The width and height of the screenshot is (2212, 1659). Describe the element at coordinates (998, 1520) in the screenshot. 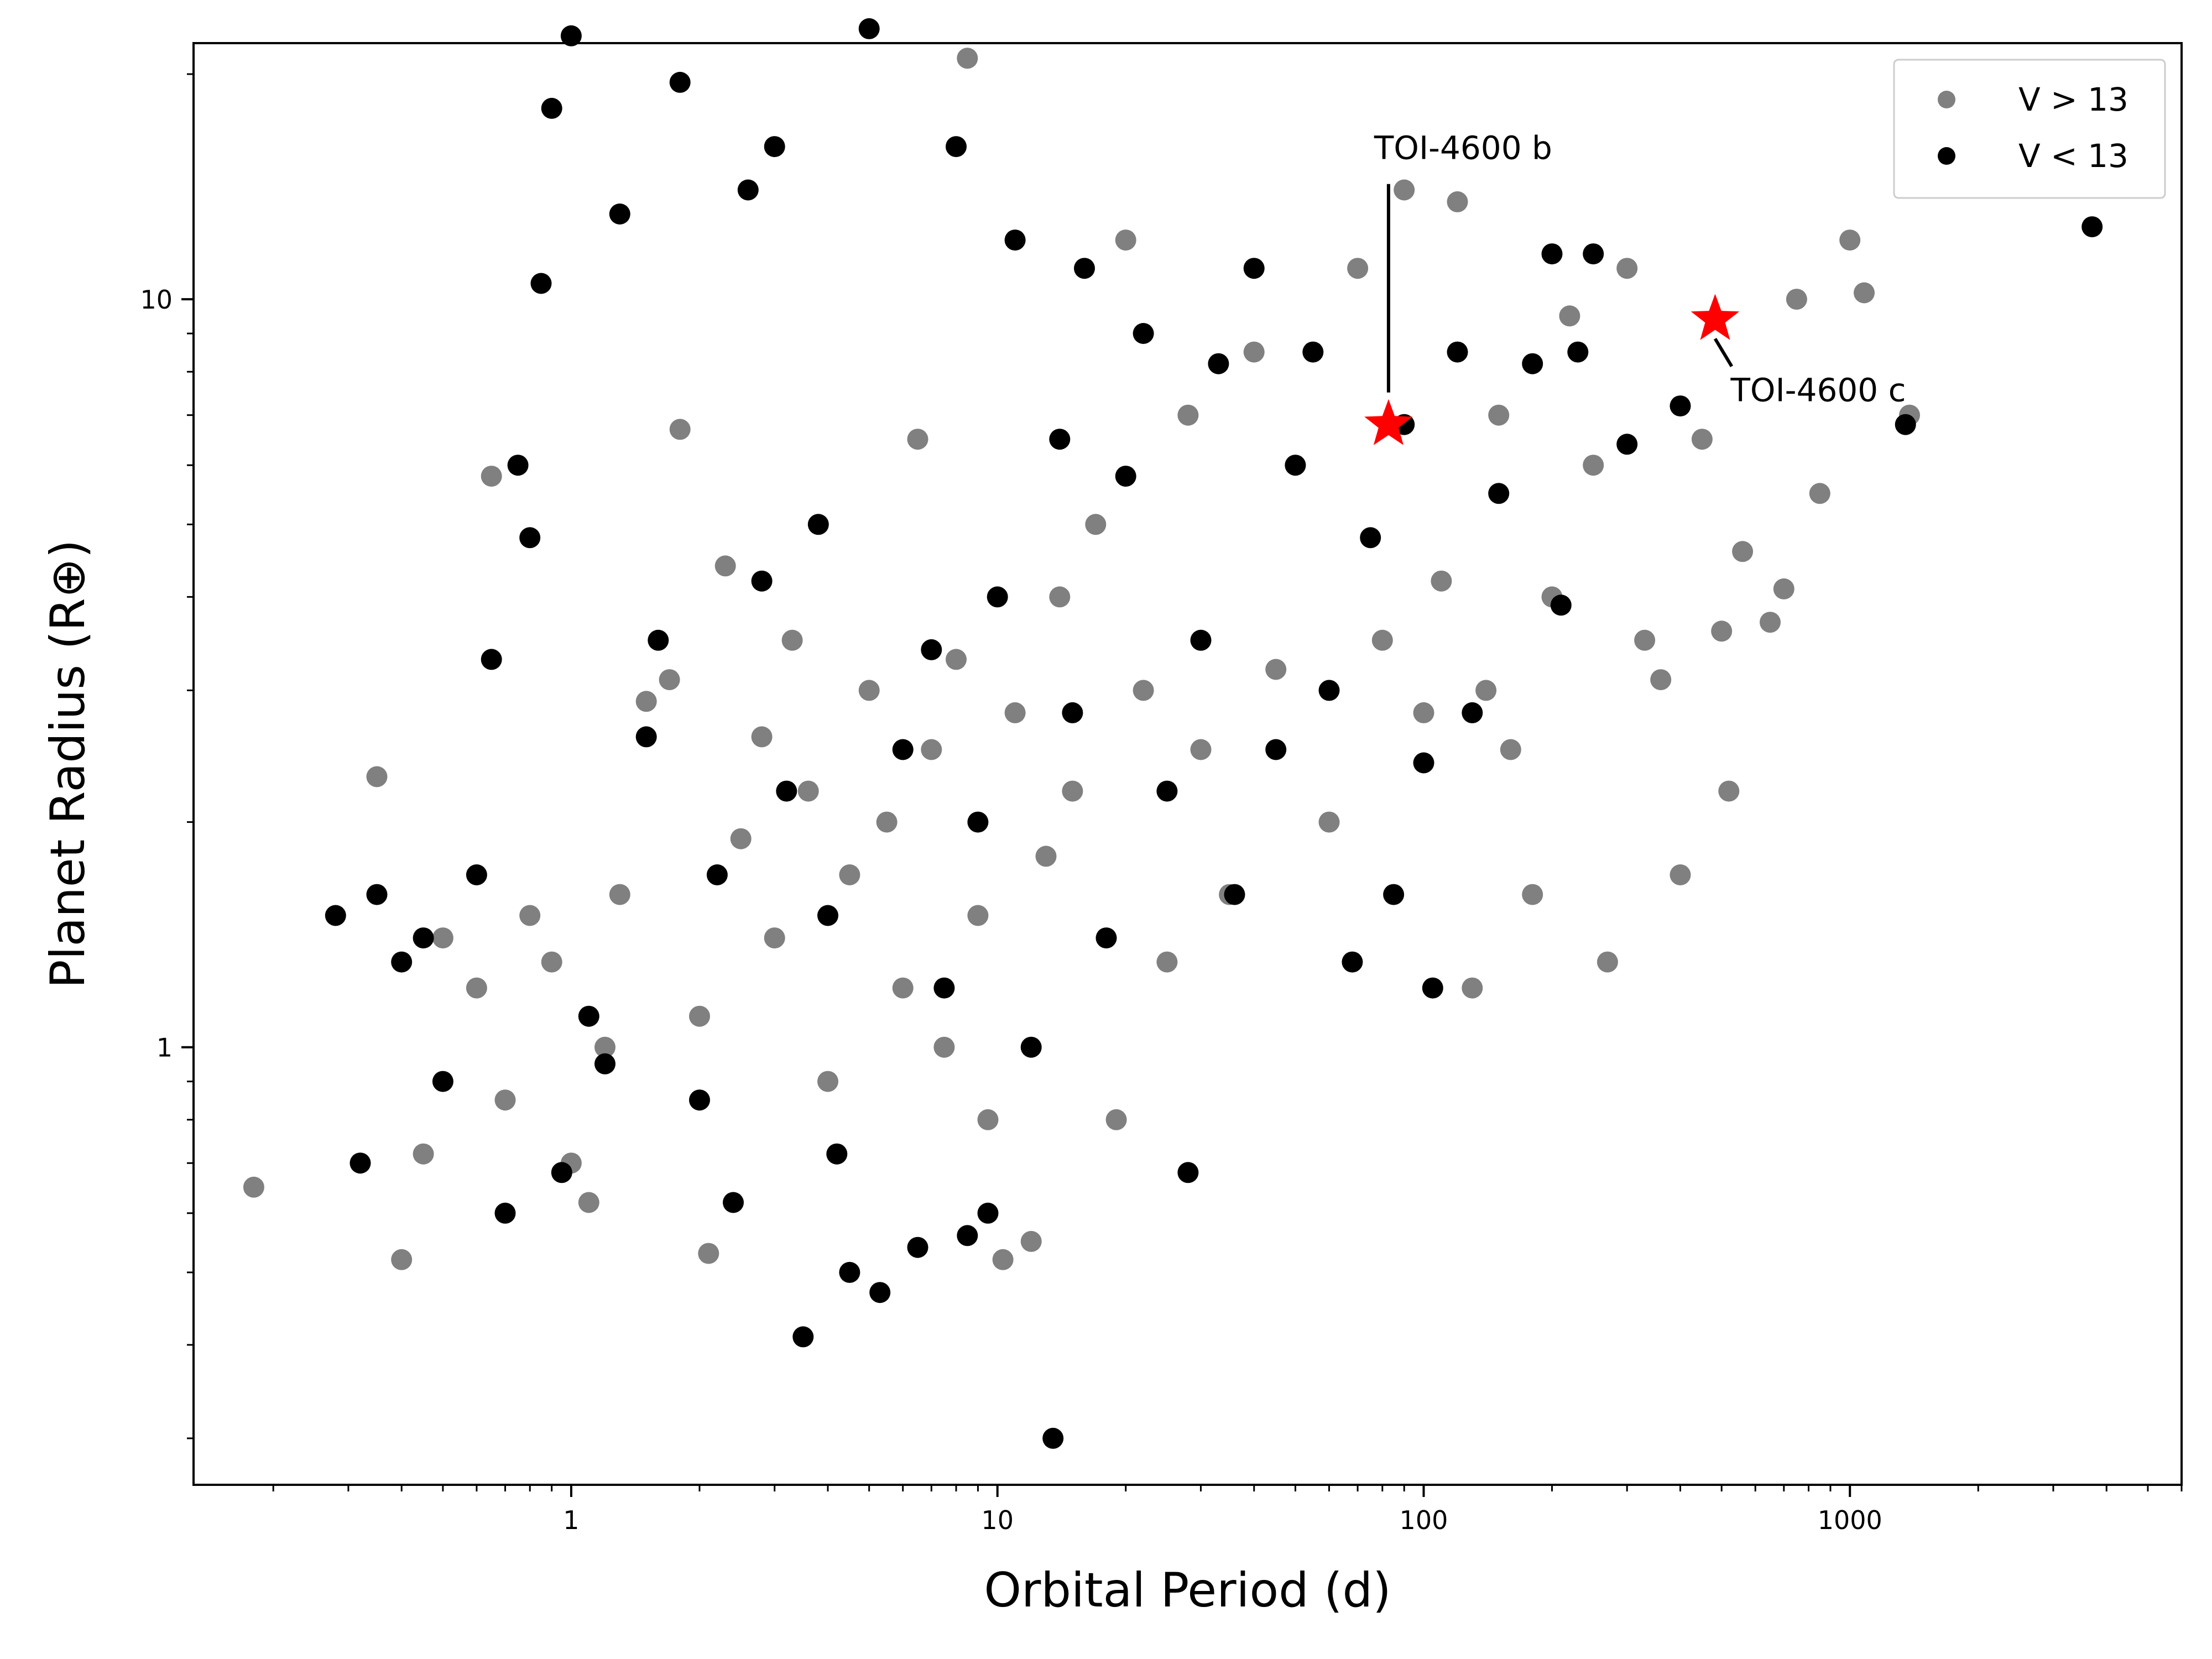

I see `x-tick-label: 10` at that location.